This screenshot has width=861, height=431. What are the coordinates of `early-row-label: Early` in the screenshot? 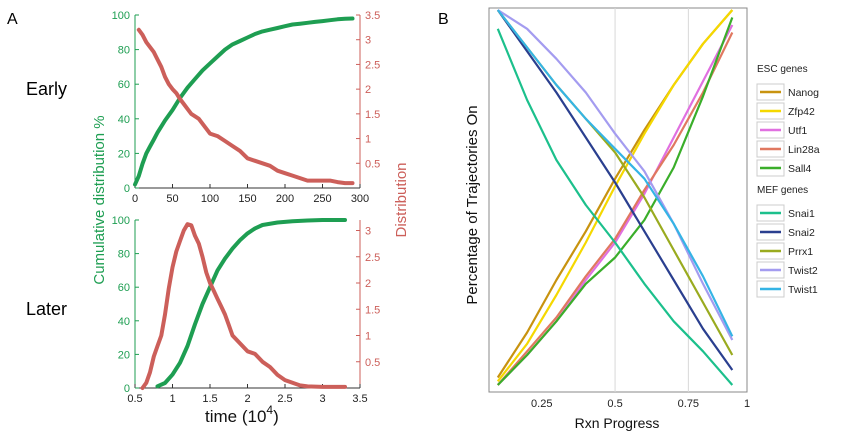 It's located at (46, 89).